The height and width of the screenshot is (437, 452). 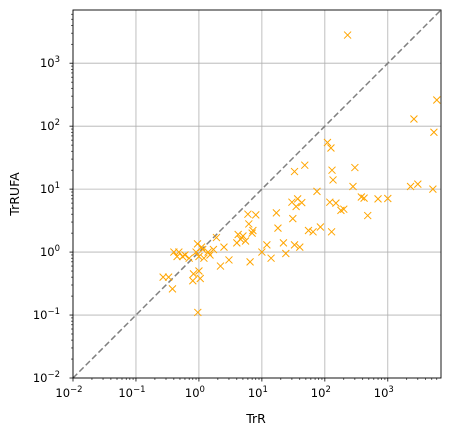 What do you see at coordinates (50, 188) in the screenshot?
I see `y-tick-label: 10¹` at bounding box center [50, 188].